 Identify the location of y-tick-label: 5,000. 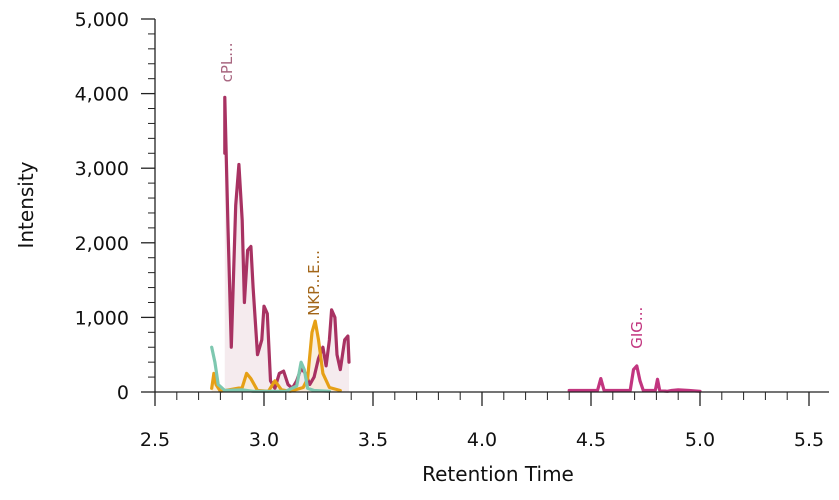
(102, 20).